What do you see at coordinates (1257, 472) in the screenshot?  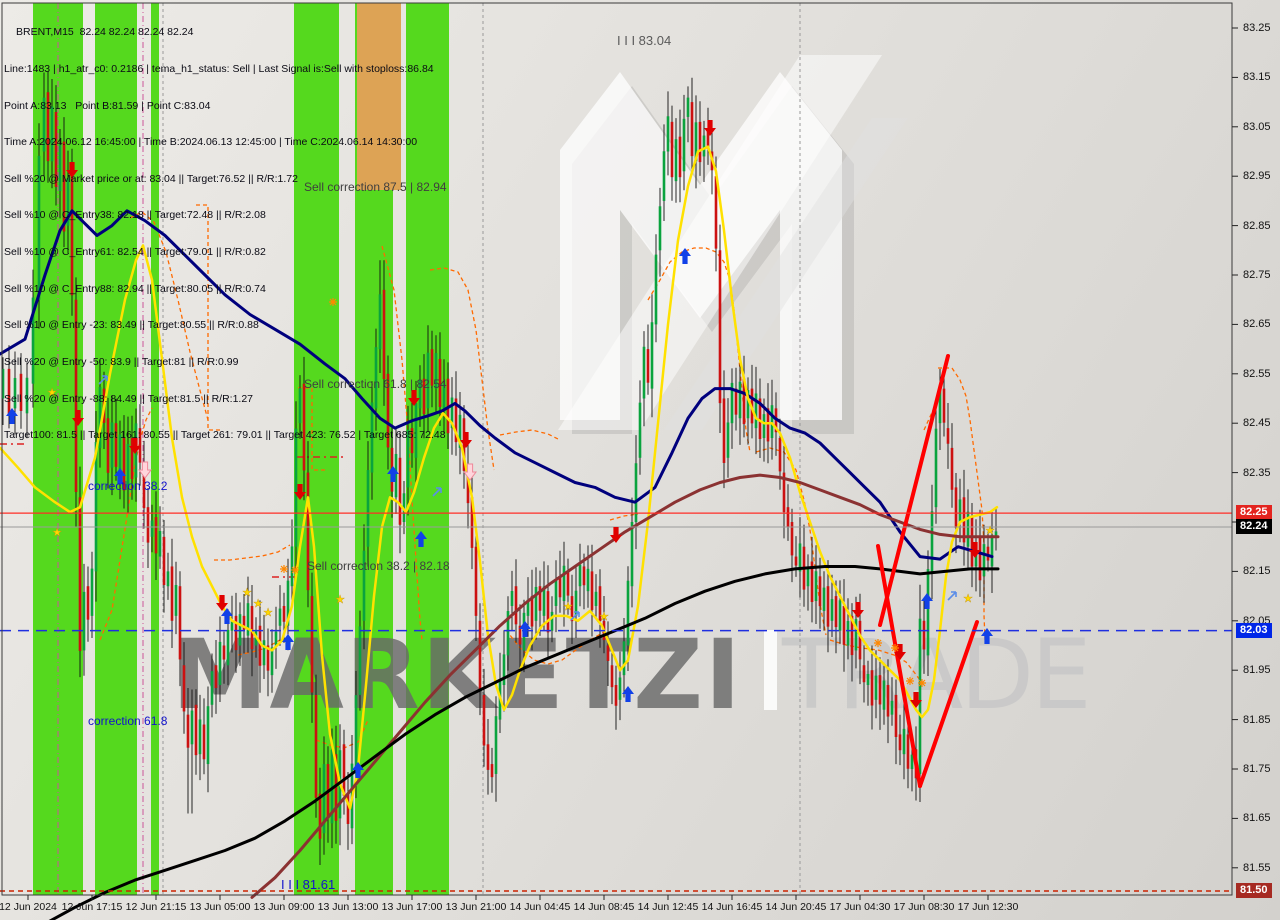 I see `price-axis-label: 82.35` at bounding box center [1257, 472].